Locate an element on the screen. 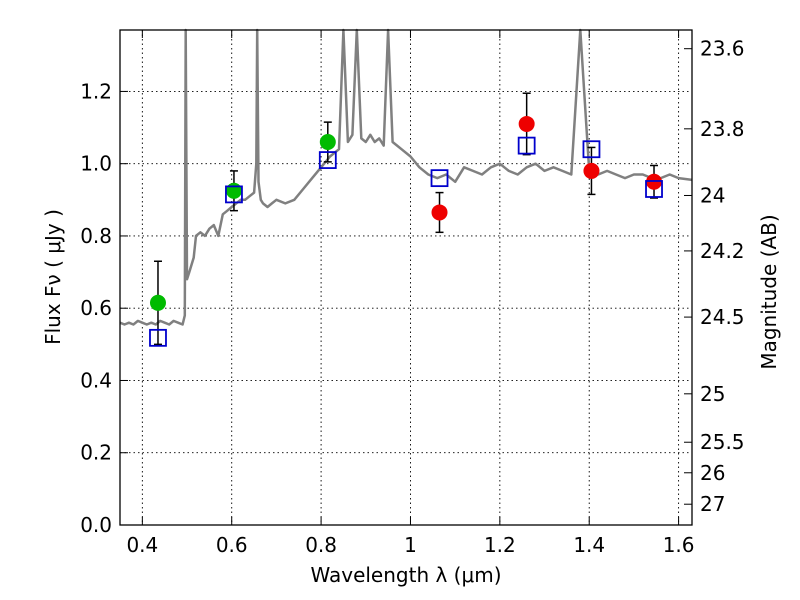 Image resolution: width=800 pixels, height=600 pixels. y-tick-label: 0.6 is located at coordinates (96, 308).